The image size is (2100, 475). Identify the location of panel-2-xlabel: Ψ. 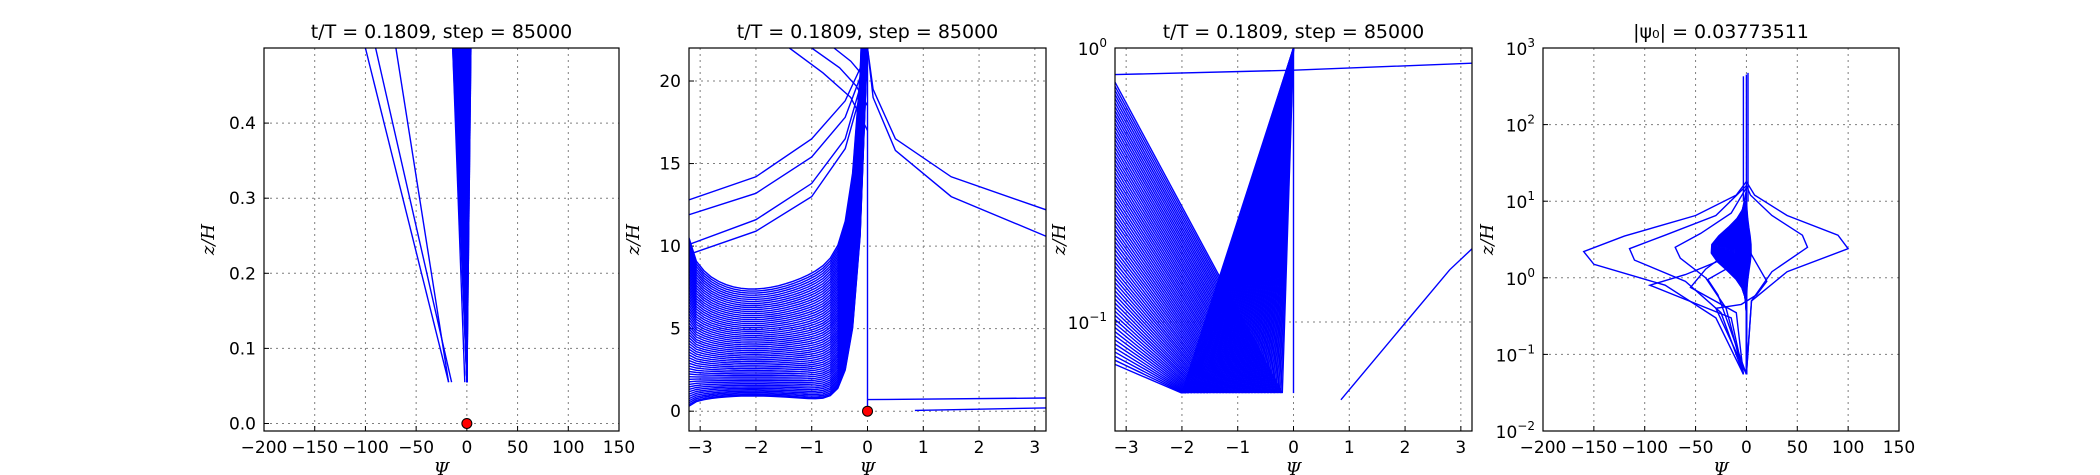
(868, 467).